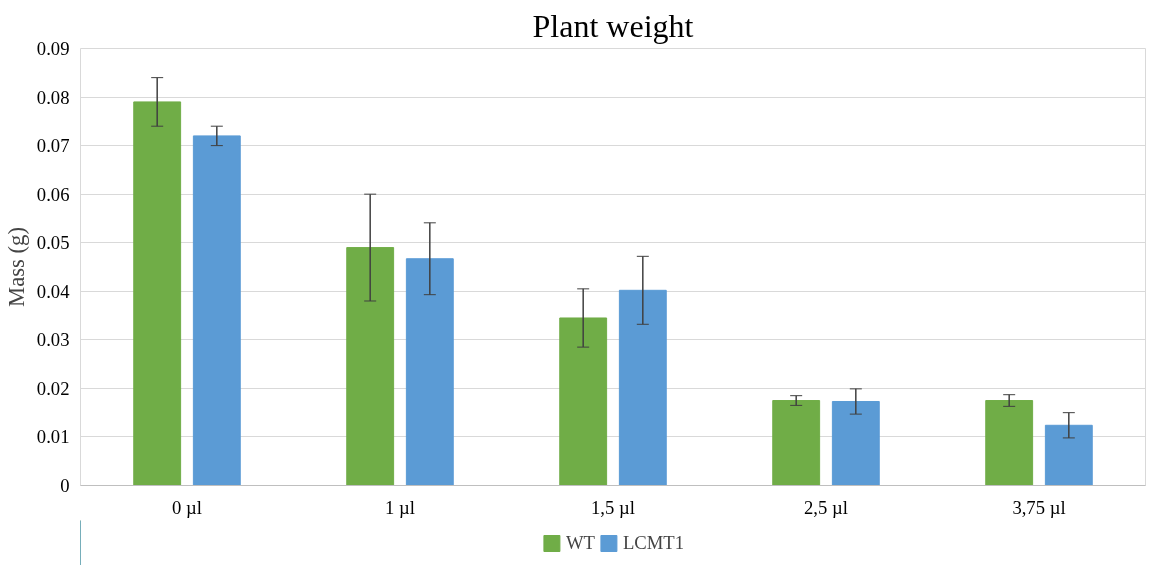 The height and width of the screenshot is (580, 1168). Describe the element at coordinates (16, 267) in the screenshot. I see `y-axis-title: Mass (g)` at that location.